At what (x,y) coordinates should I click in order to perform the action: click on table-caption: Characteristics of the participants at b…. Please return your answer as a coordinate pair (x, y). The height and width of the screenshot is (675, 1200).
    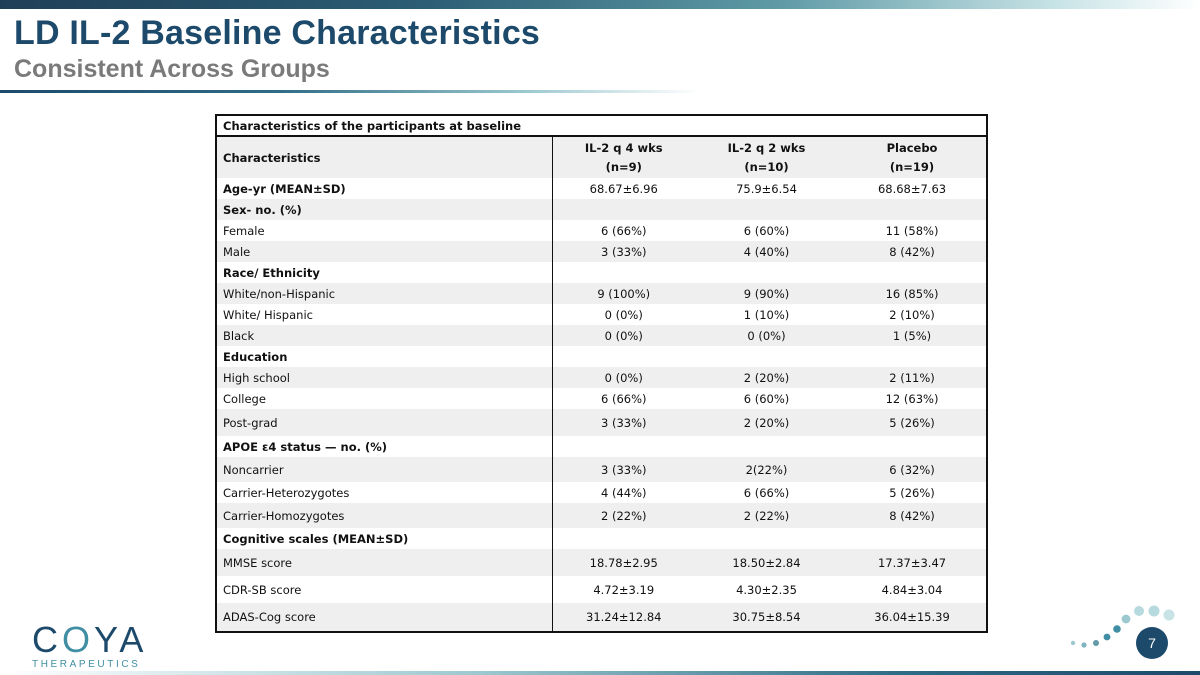
    Looking at the image, I should click on (602, 126).